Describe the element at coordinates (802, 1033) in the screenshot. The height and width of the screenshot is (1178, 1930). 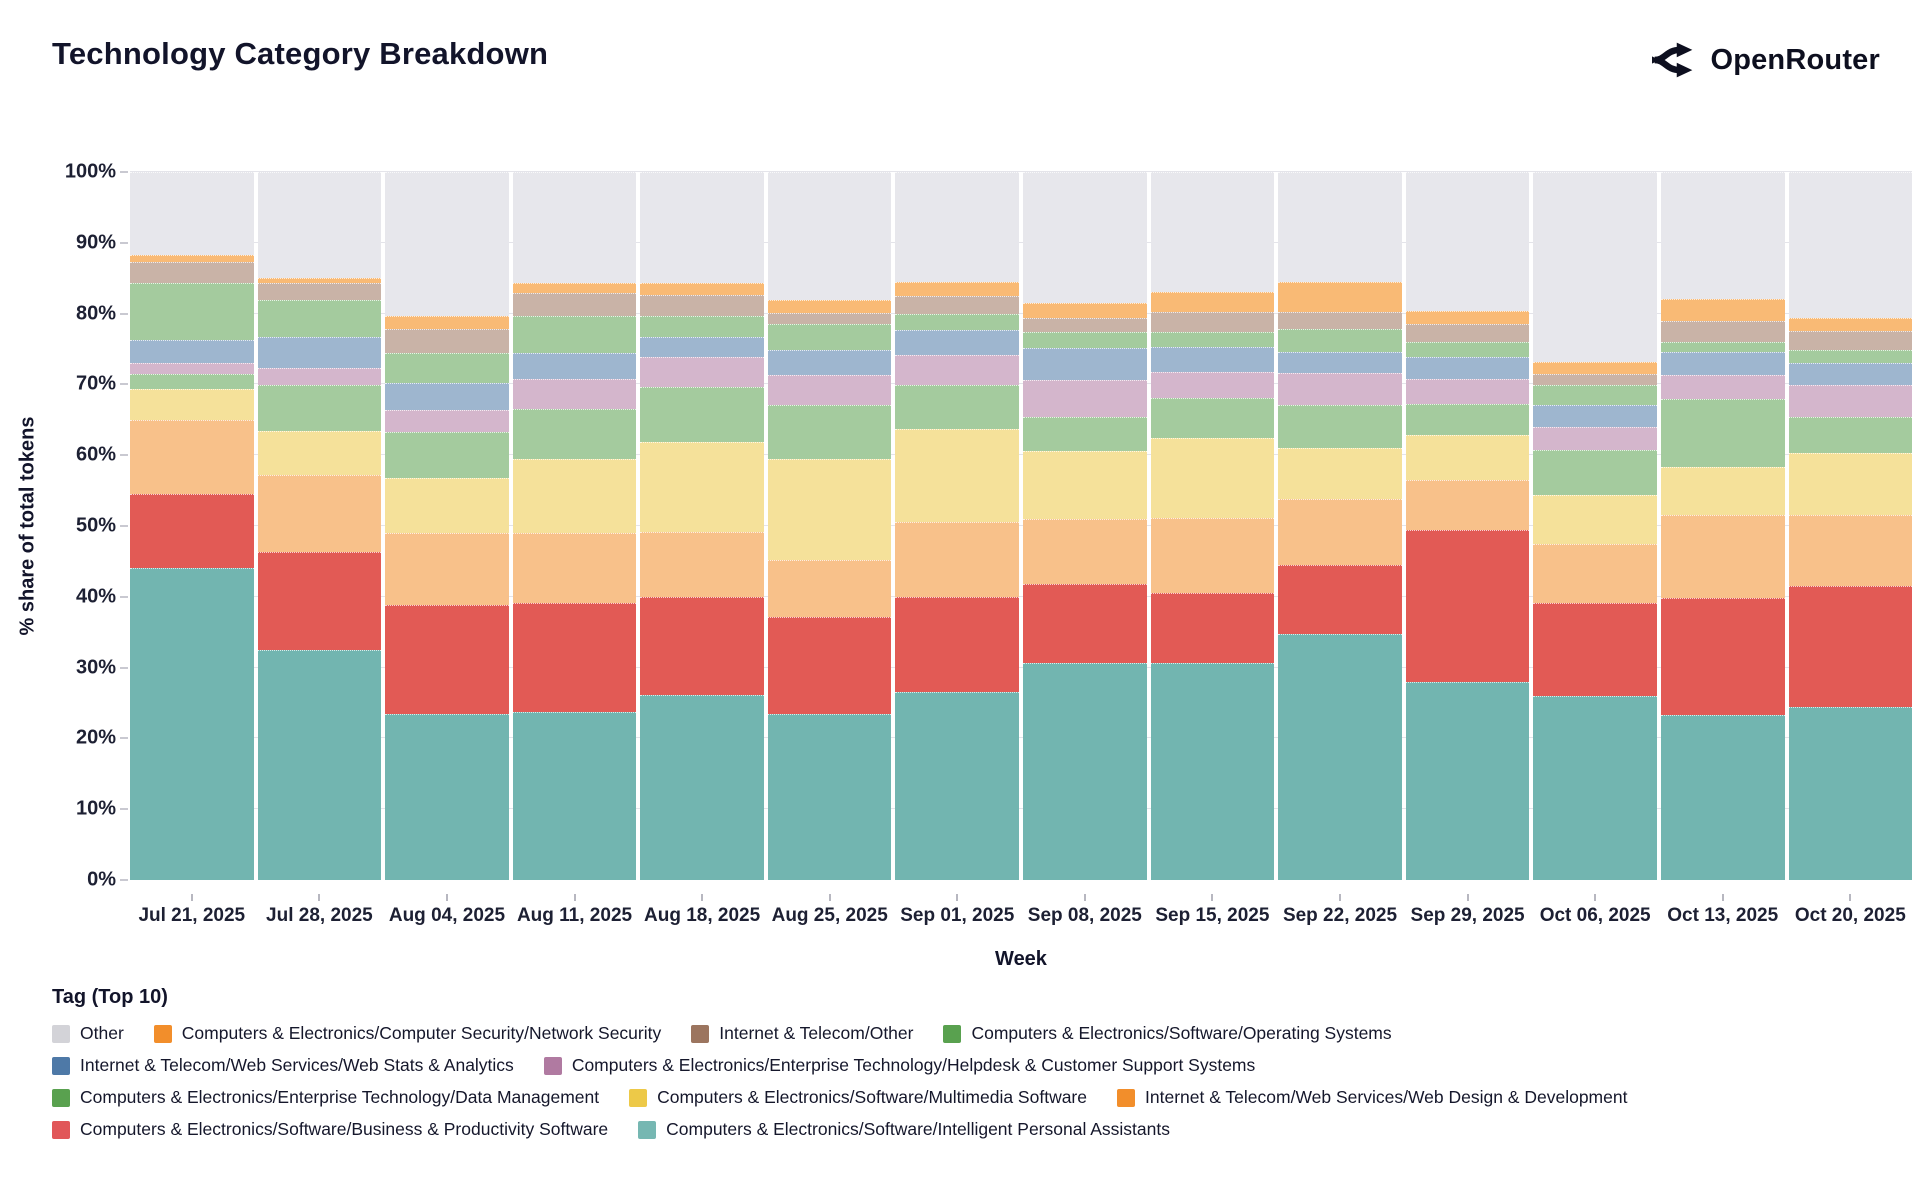
I see `legend-item-ito: Internet & Telecom/Other` at that location.